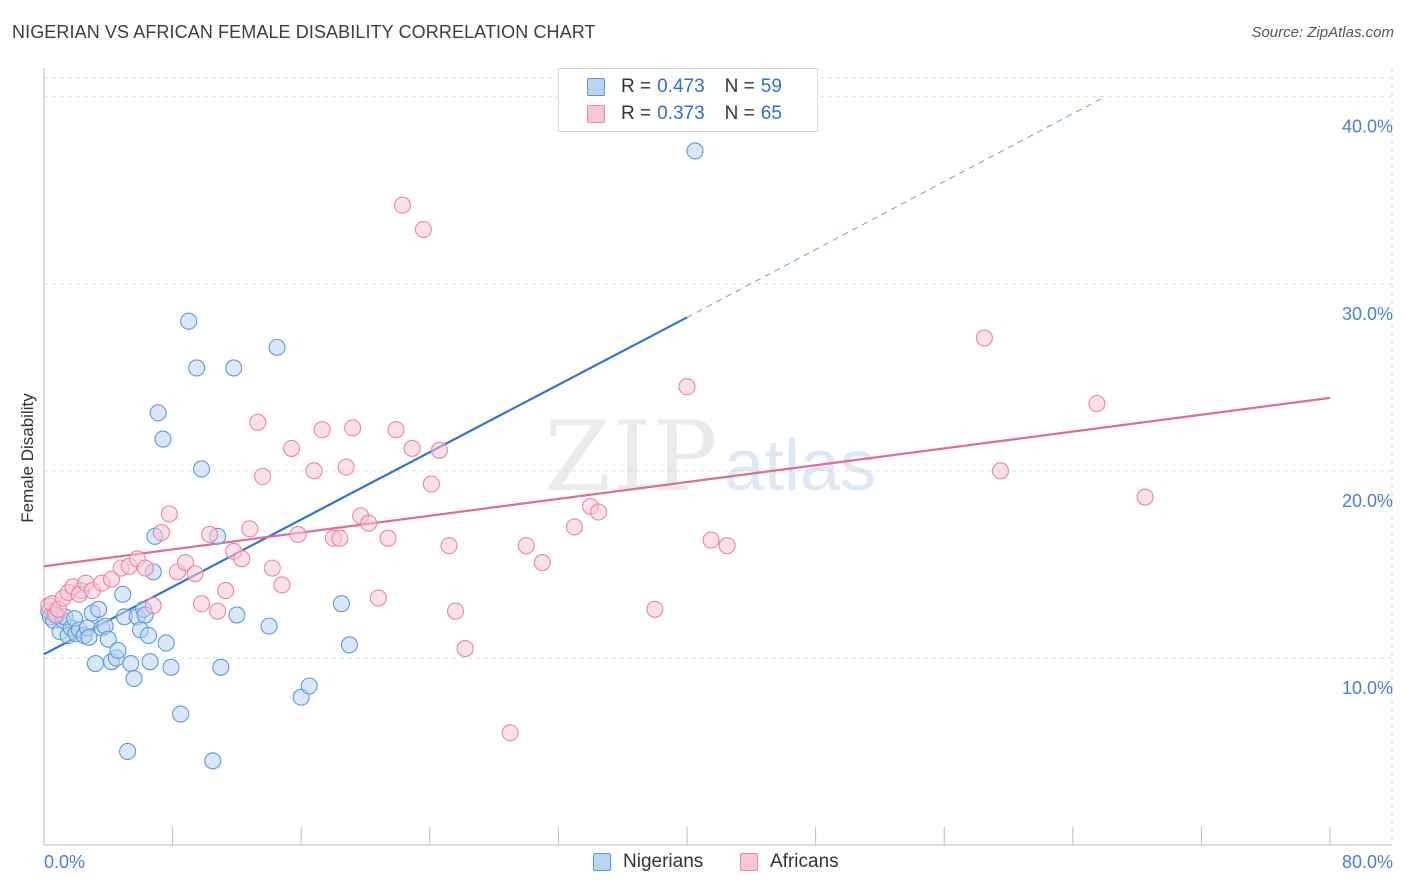 Image resolution: width=1406 pixels, height=892 pixels. Describe the element at coordinates (27, 458) in the screenshot. I see `y-axis-label: Female Disability` at that location.